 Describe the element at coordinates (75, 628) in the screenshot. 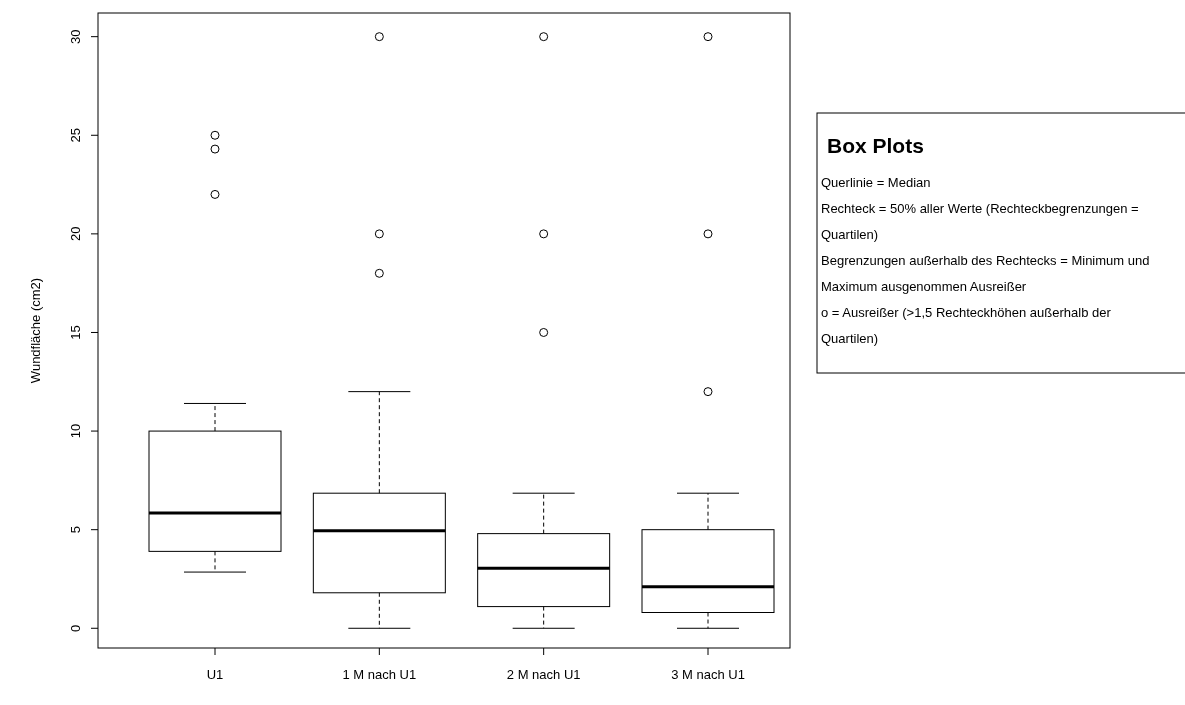

I see `y-tick-label: 0` at that location.